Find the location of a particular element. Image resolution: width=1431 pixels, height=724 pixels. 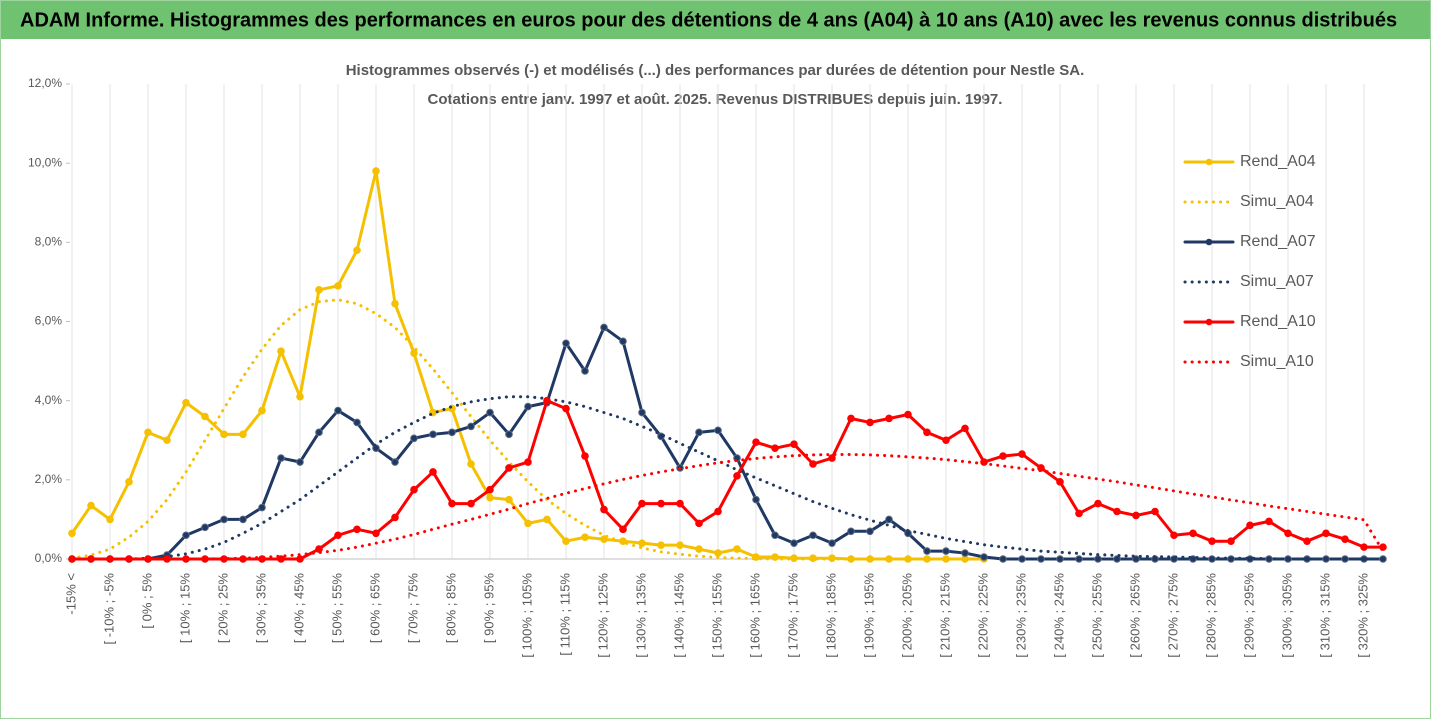

x-tick-label: [ 20% ; 25% is located at coordinates (222, 608).